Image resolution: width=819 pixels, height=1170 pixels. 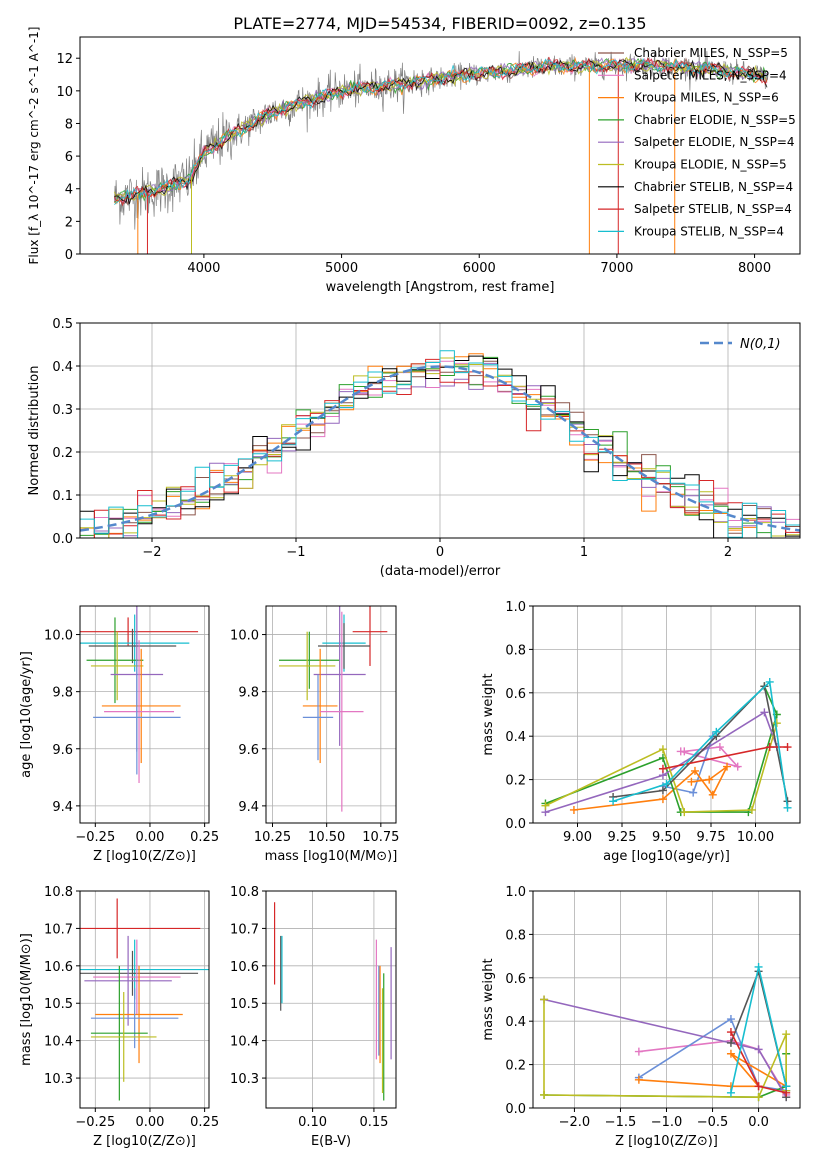 I want to click on x-axis-label: Z [log10(Z/Z⊙)], so click(x=666, y=1141).